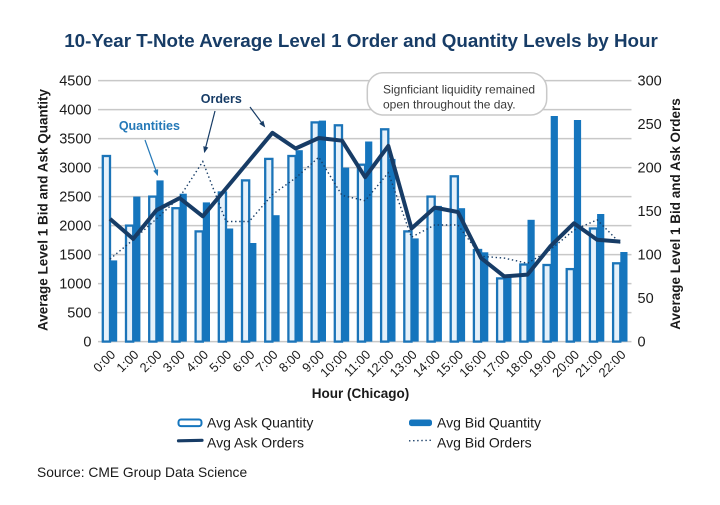  What do you see at coordinates (75, 285) in the screenshot?
I see `svg-text: 1000` at bounding box center [75, 285].